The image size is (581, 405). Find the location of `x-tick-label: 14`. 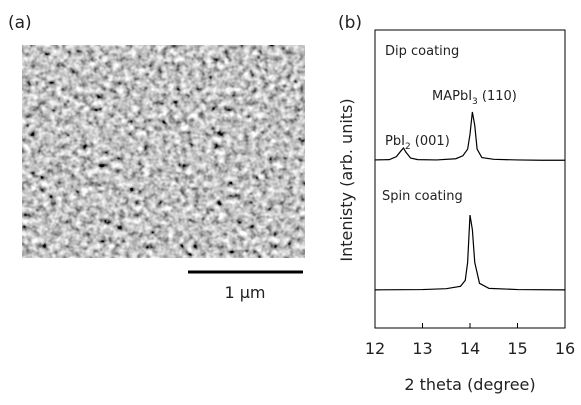

x-tick-label: 14 is located at coordinates (470, 348).